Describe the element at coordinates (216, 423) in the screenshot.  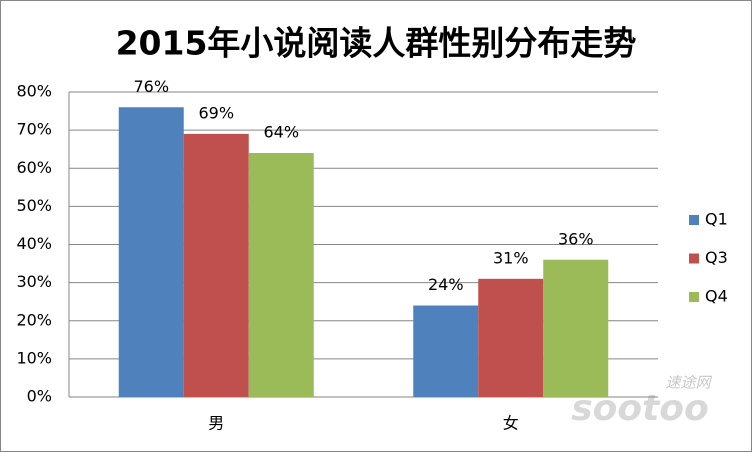
I see `x-tick-label: 男` at that location.